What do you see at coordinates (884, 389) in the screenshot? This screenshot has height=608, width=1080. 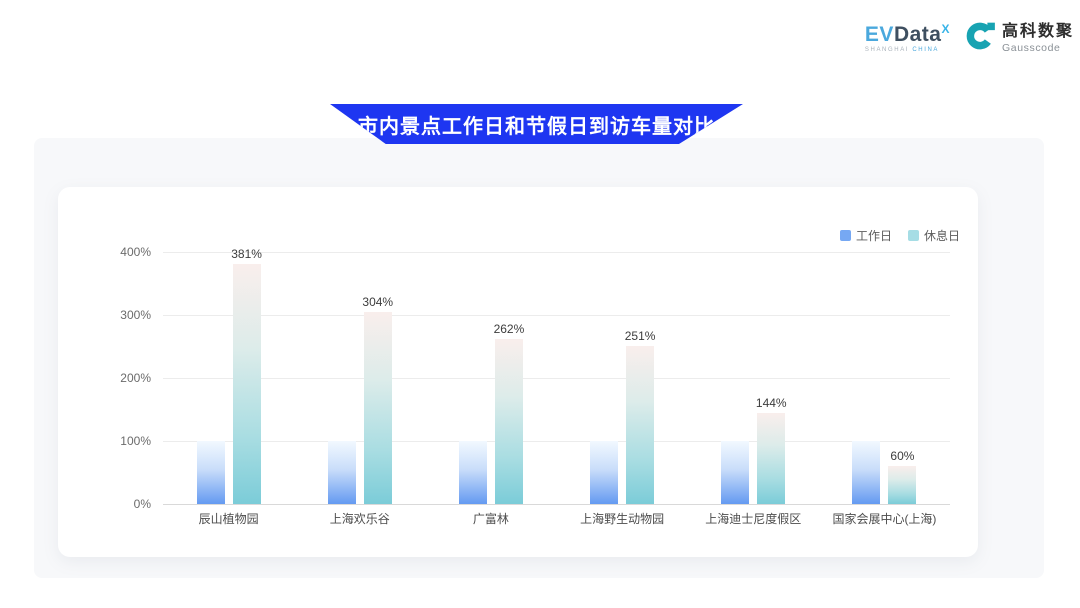 I see `bar-group: 60% 国家会展中心(上海)` at bounding box center [884, 389].